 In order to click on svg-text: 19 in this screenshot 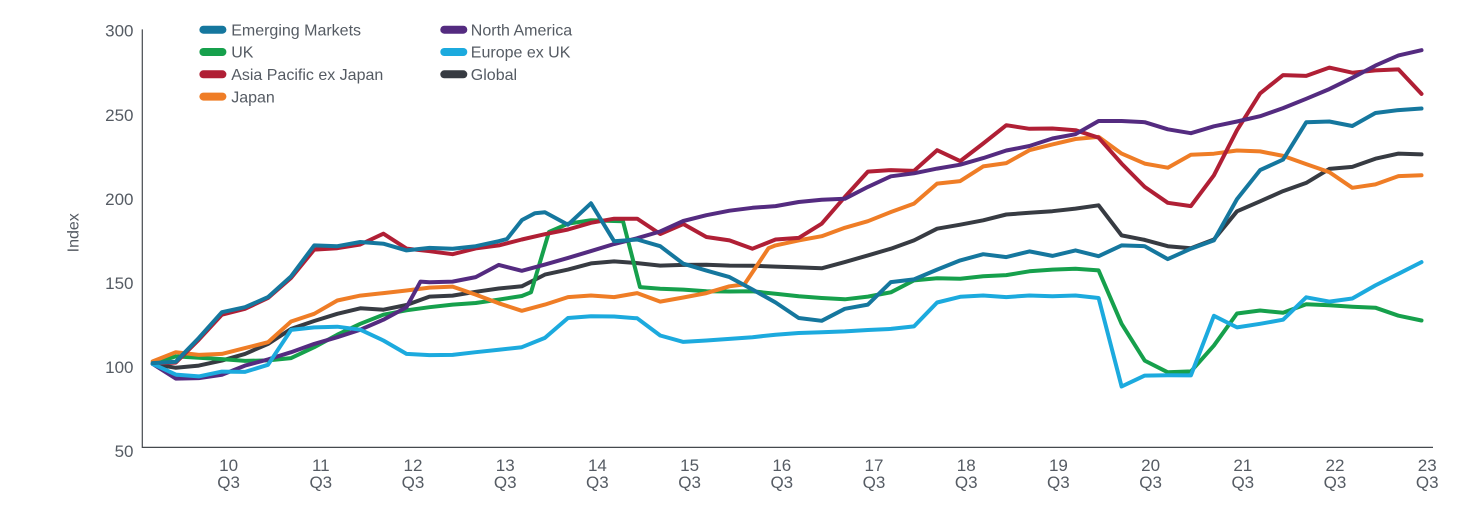, I will do `click(1058, 465)`.